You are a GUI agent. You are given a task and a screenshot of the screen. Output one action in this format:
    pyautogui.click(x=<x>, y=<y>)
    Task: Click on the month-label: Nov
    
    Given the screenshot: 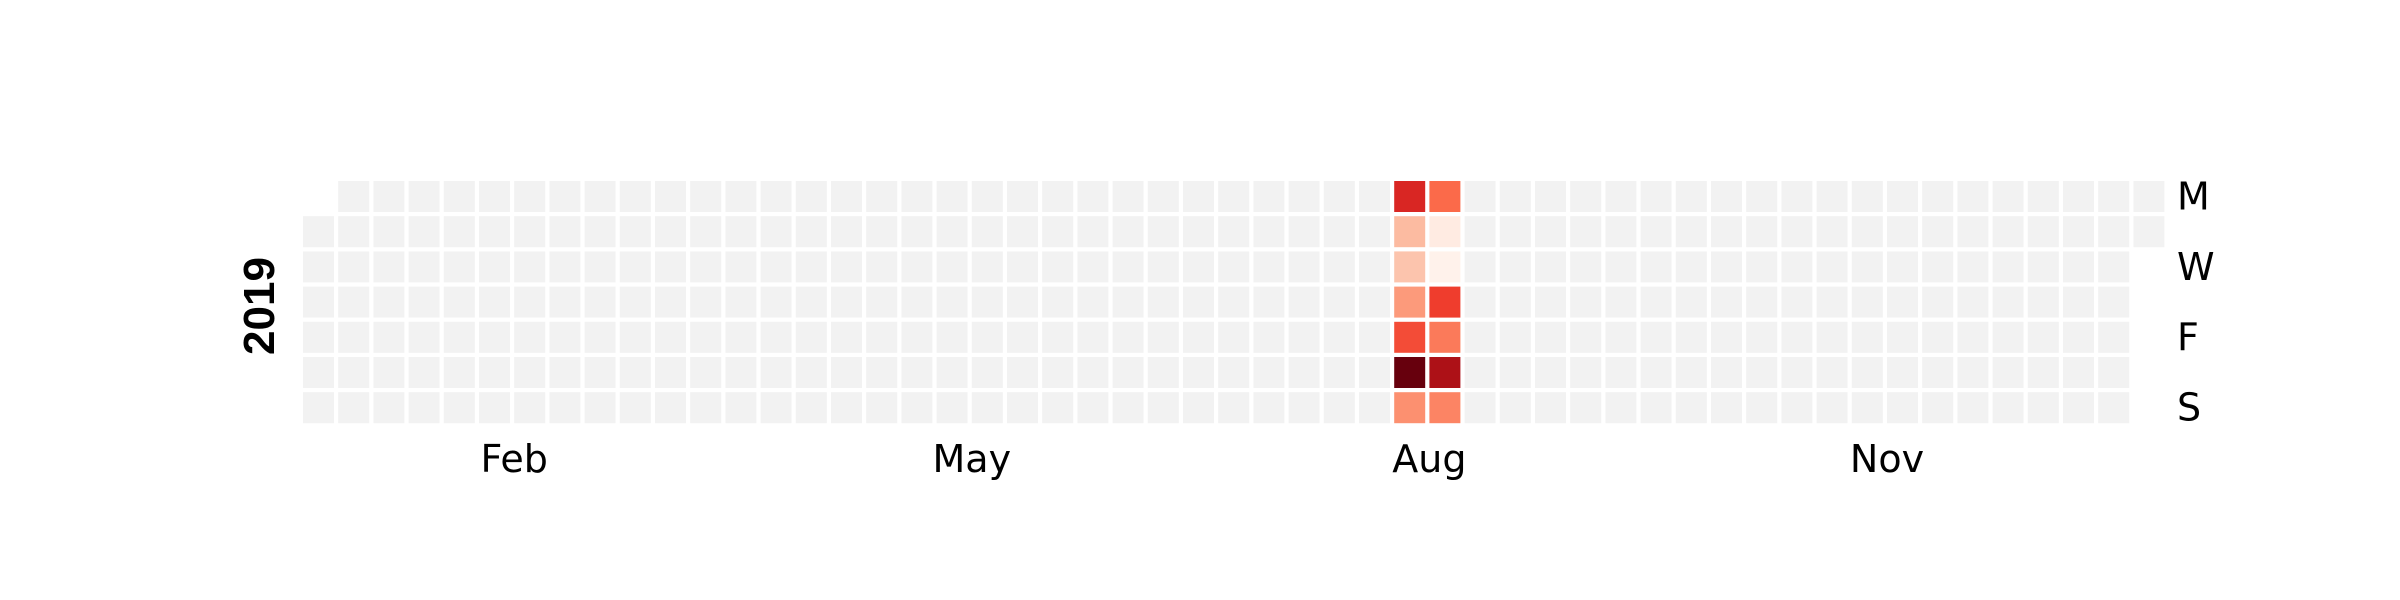 What is the action you would take?
    pyautogui.click(x=1887, y=459)
    